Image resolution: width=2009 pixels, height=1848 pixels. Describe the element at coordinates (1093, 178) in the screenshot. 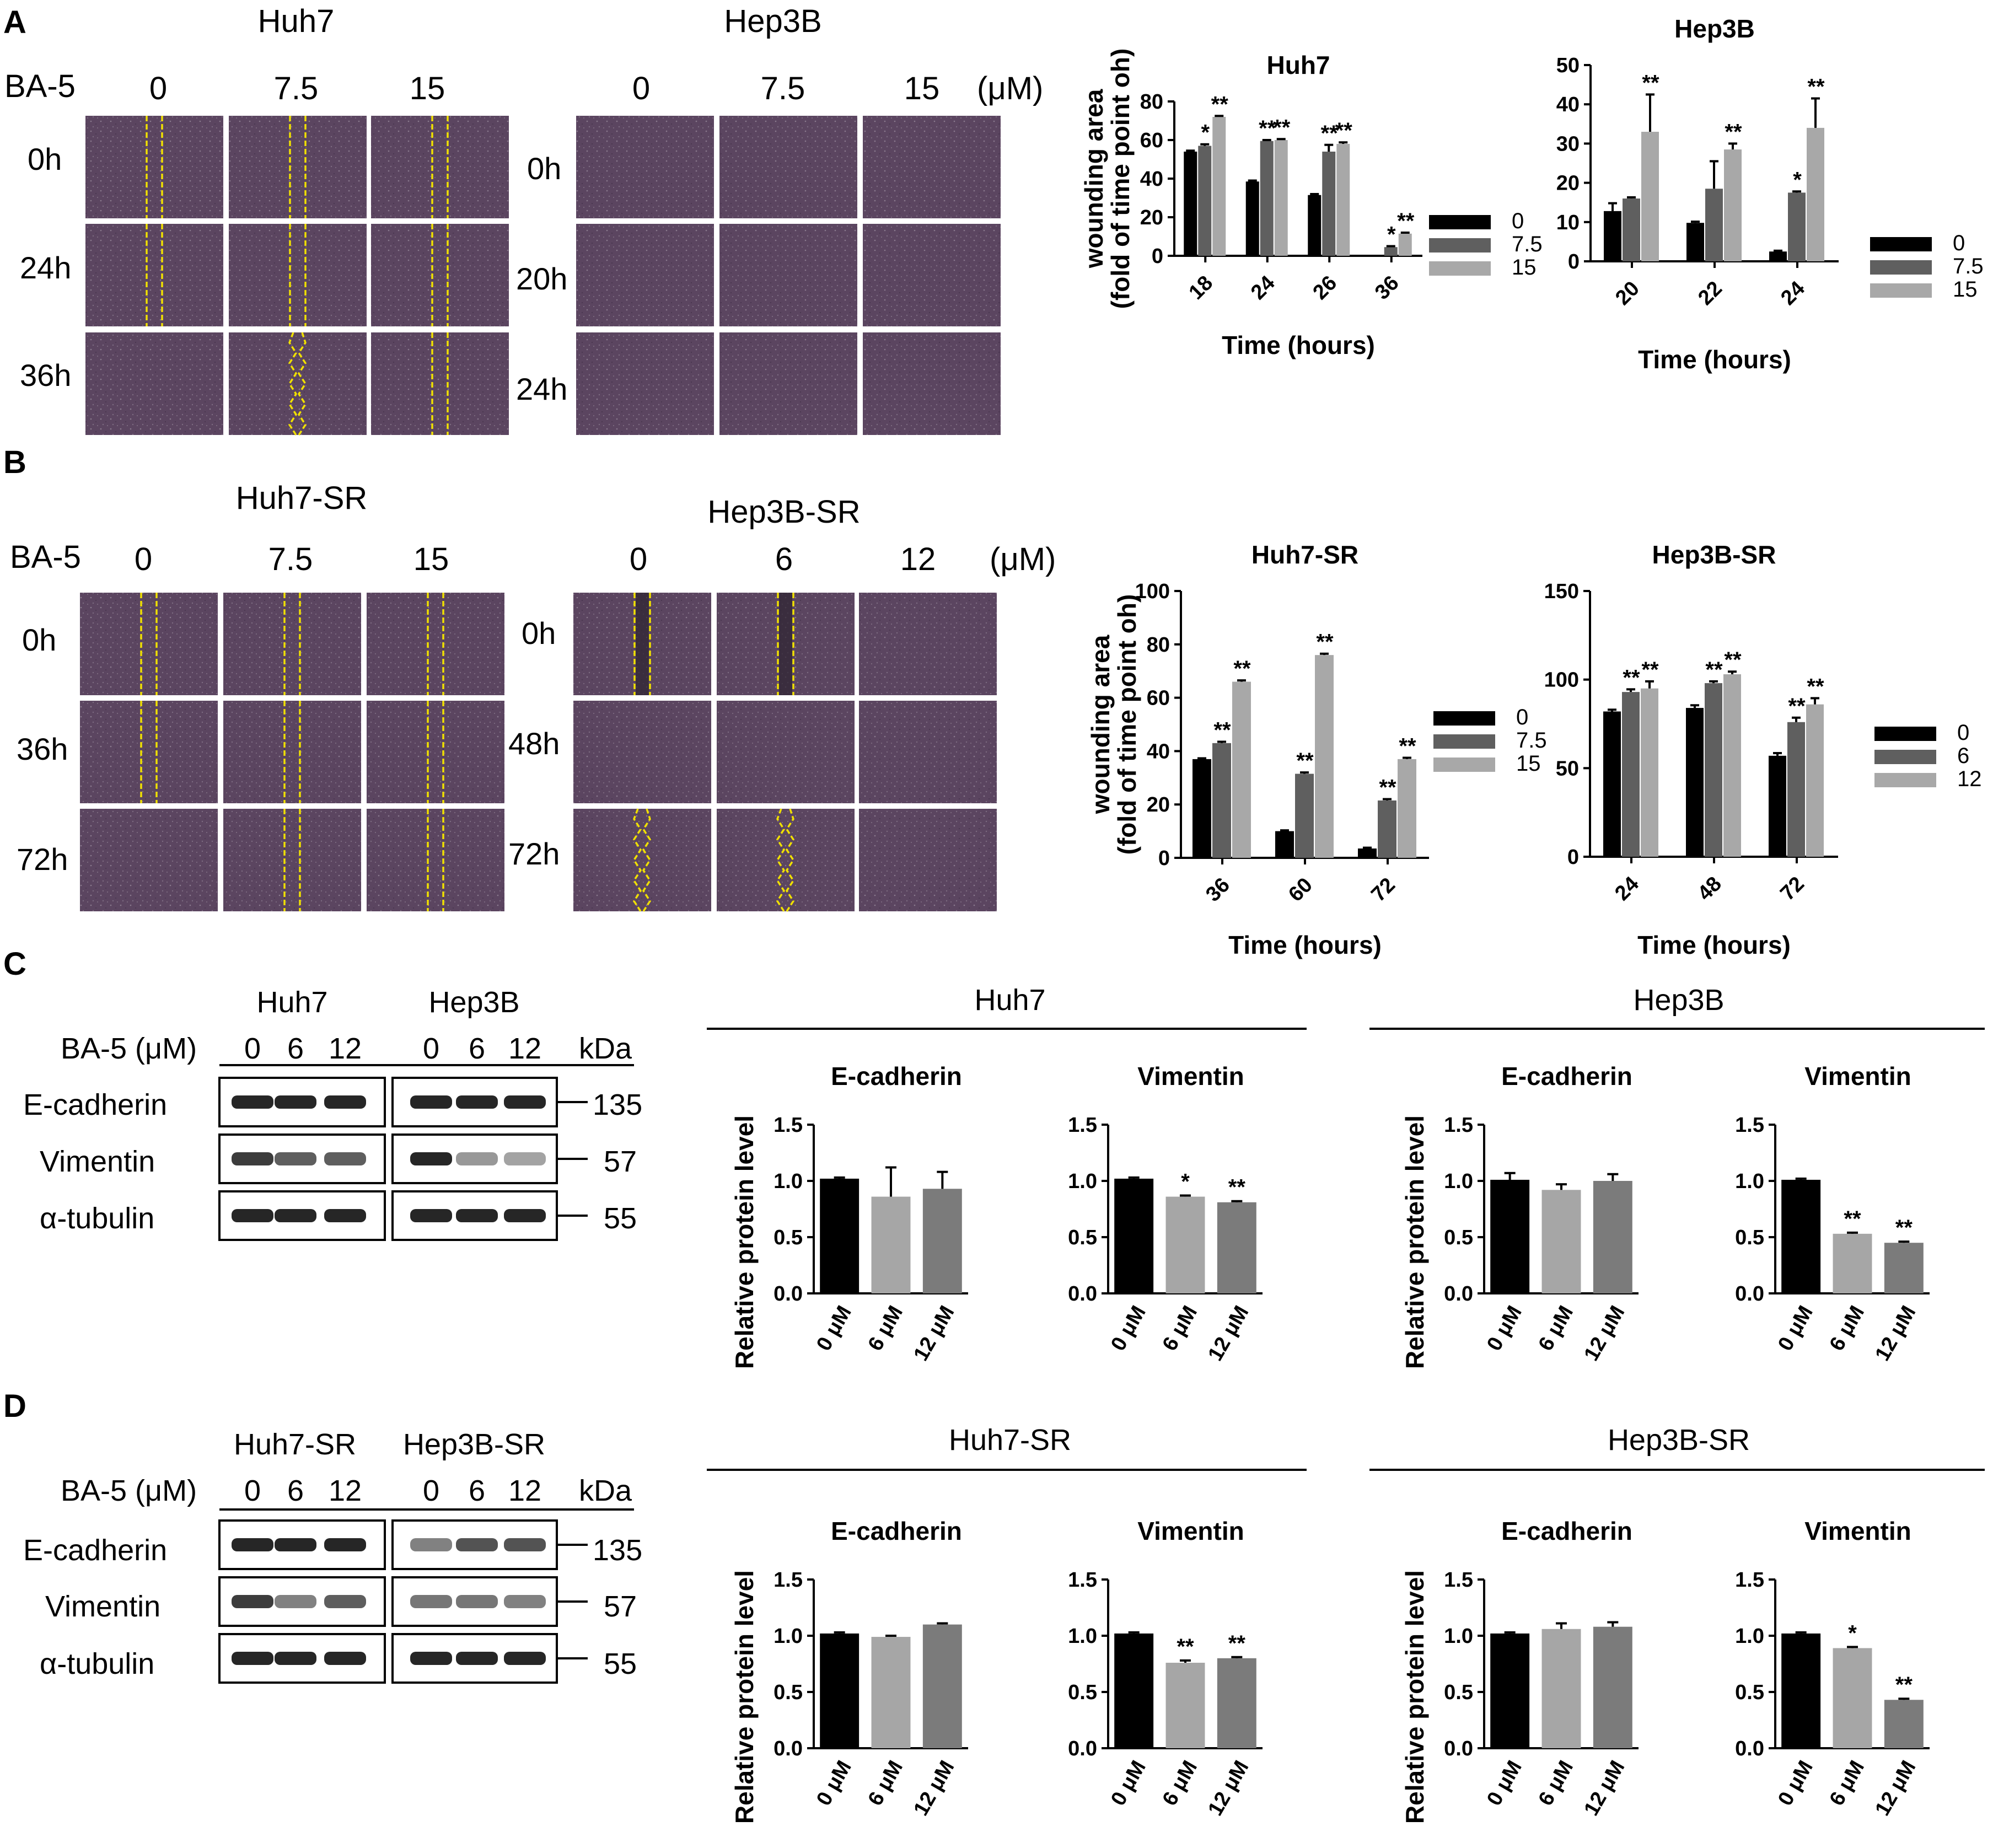

I see `y-axis-label: wounding area` at that location.